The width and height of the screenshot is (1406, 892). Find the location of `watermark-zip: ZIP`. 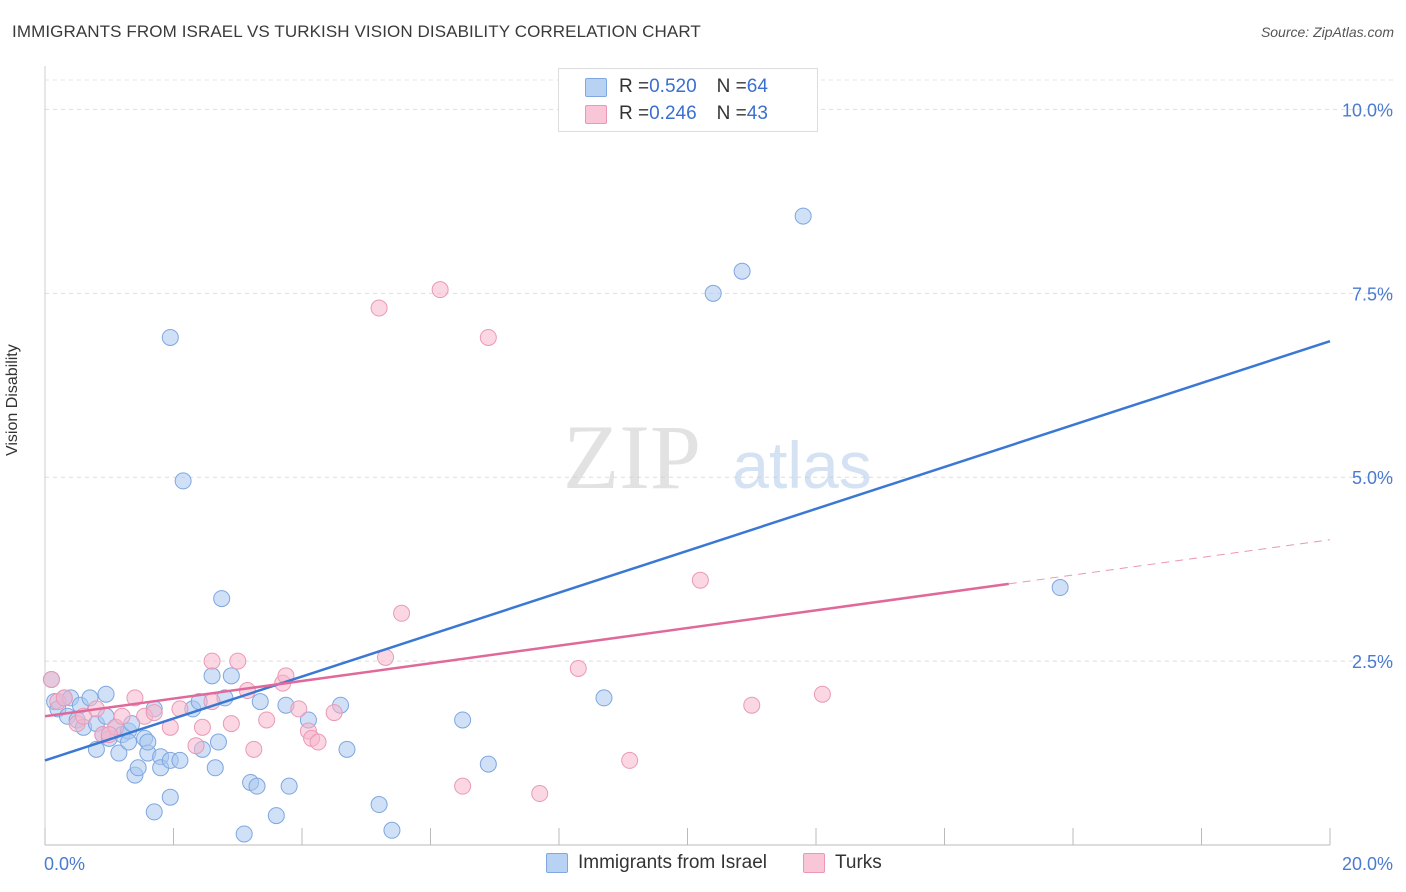

watermark-zip: ZIP is located at coordinates (632, 457).